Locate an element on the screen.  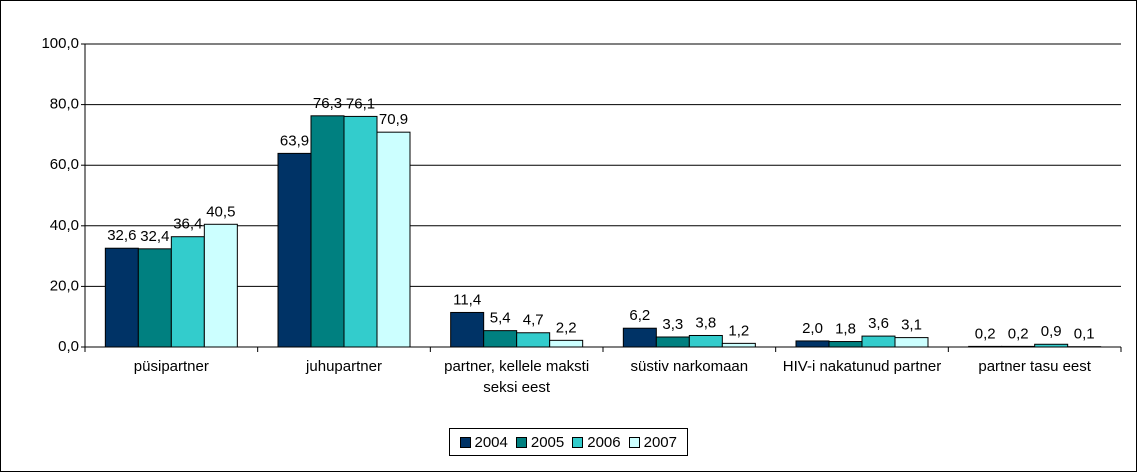
x-tick-label: partner tasu eest is located at coordinates (1034, 366).